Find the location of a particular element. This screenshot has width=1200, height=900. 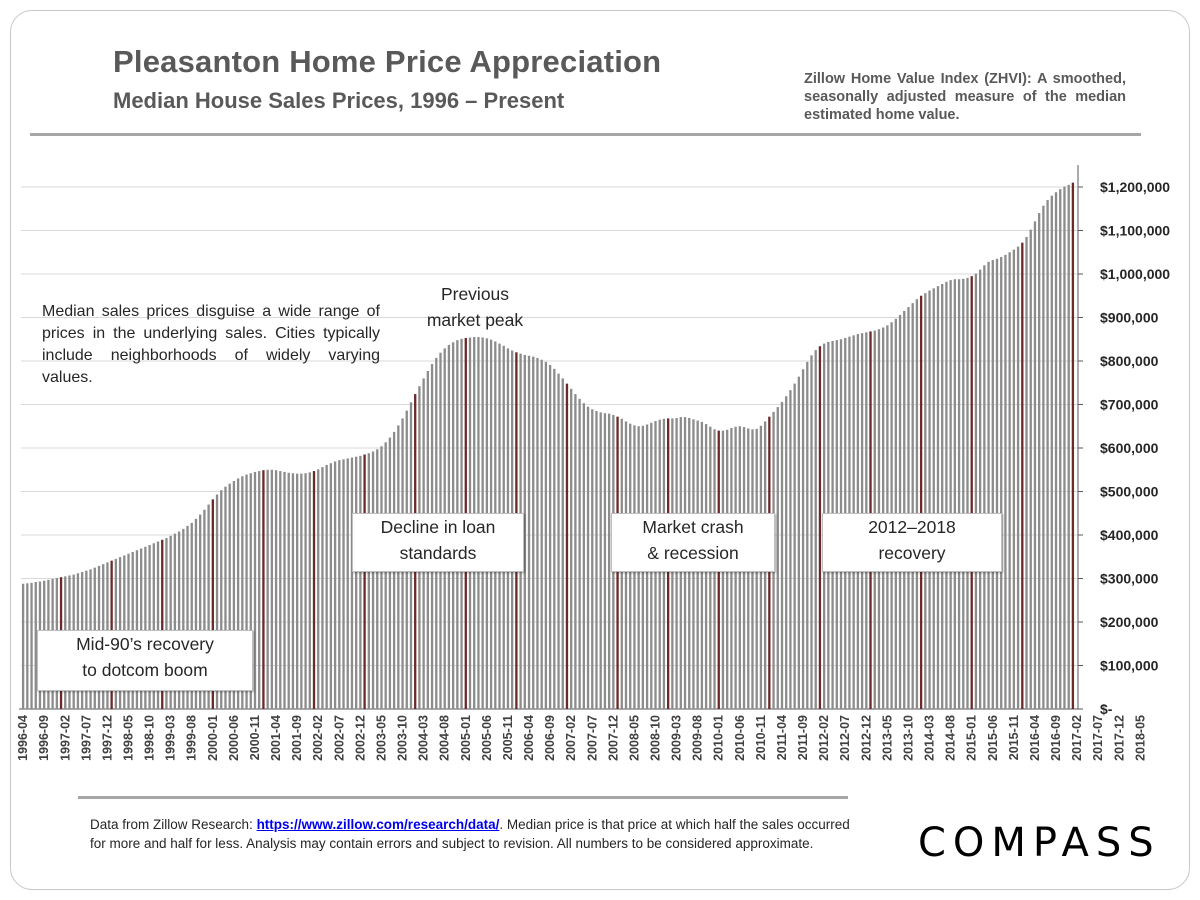

x-tick-label: 2016-09 is located at coordinates (1056, 738).